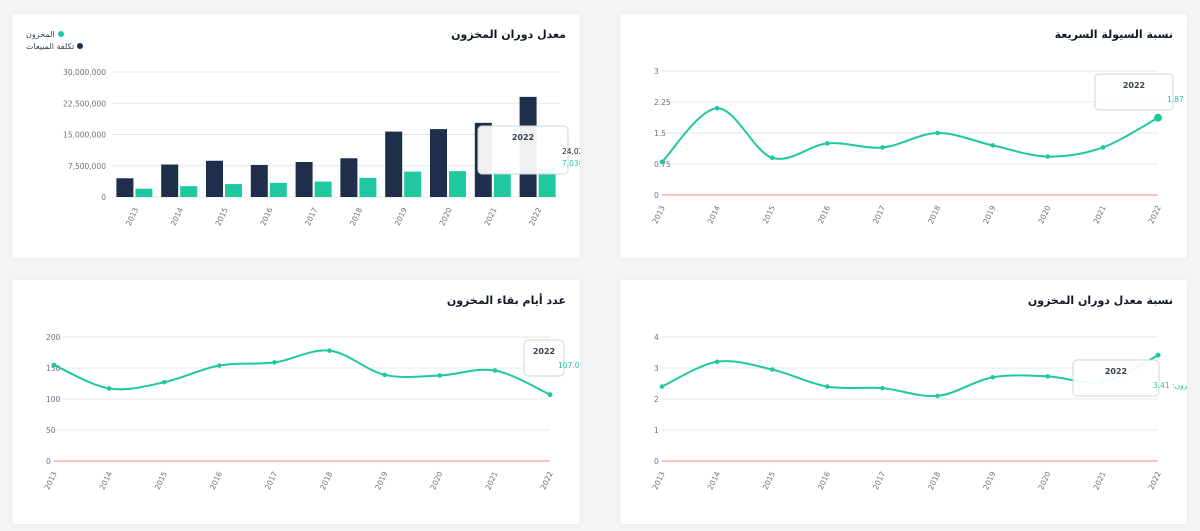 The image size is (1200, 531). I want to click on tooltip-line: نسبة تكلفة المبيعات /المخزون: 3.41, so click(1170, 385).